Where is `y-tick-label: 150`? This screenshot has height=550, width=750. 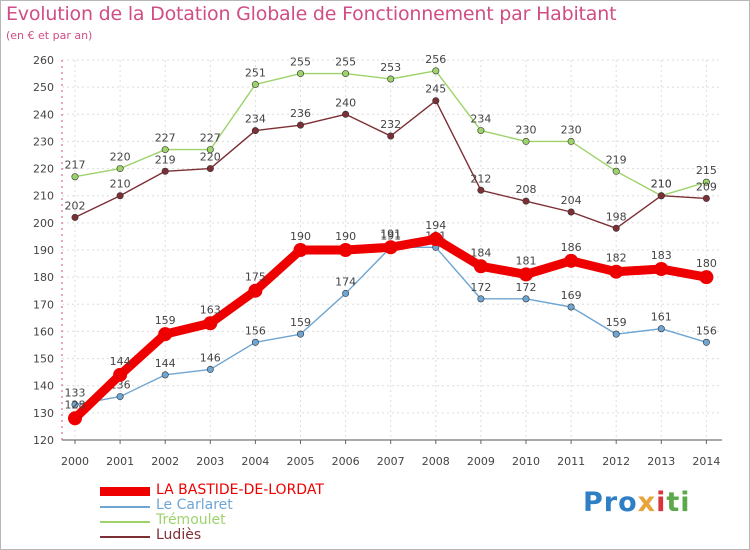
y-tick-label: 150 is located at coordinates (43, 359).